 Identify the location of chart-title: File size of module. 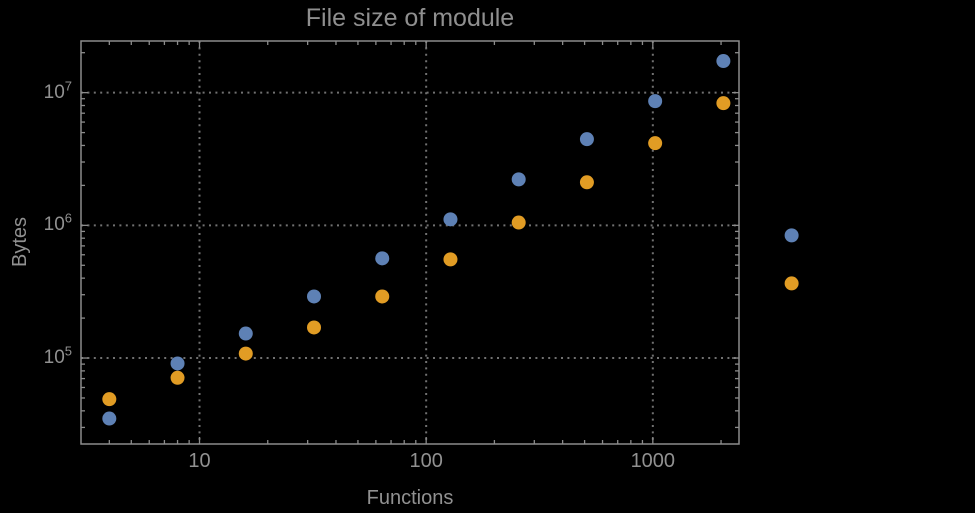
(410, 18).